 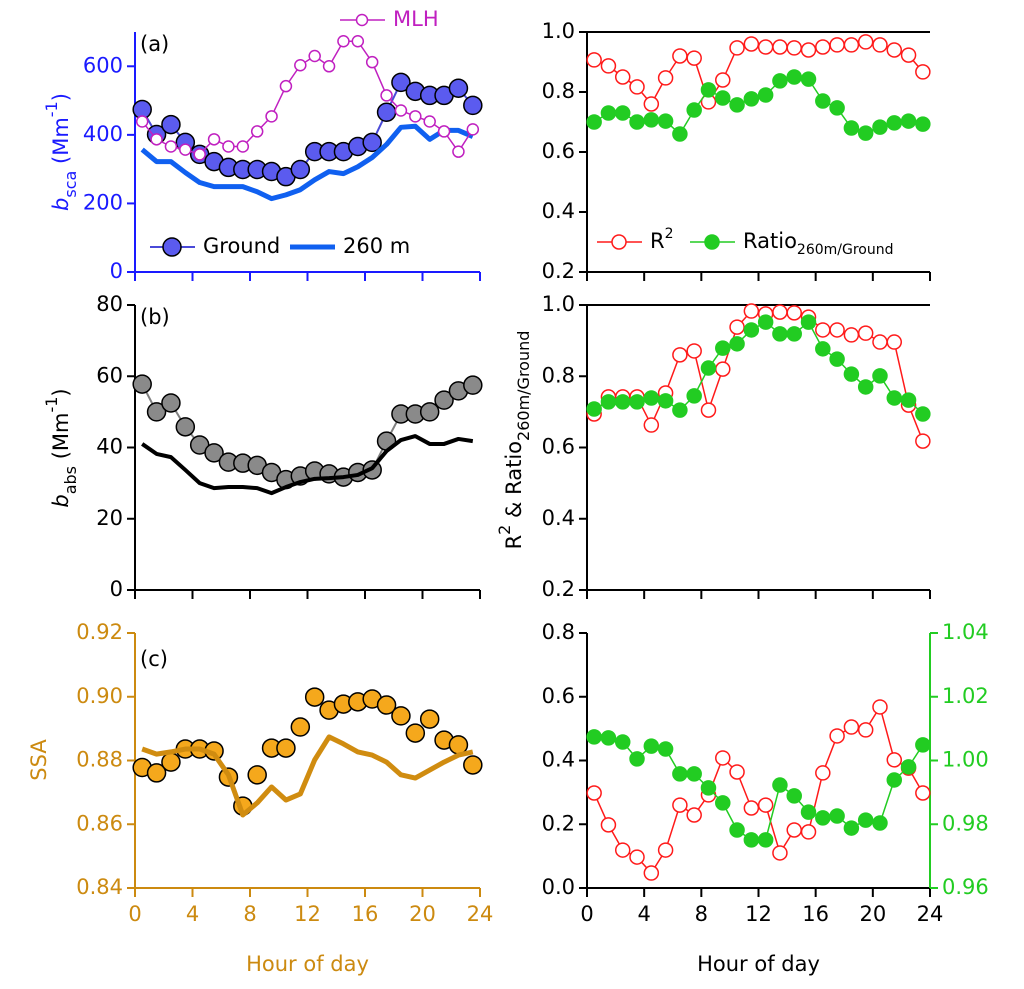 I want to click on panel-label: (c), so click(x=154, y=659).